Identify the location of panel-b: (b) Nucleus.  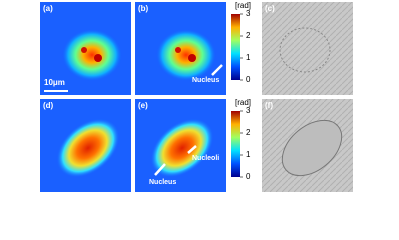
(180, 48).